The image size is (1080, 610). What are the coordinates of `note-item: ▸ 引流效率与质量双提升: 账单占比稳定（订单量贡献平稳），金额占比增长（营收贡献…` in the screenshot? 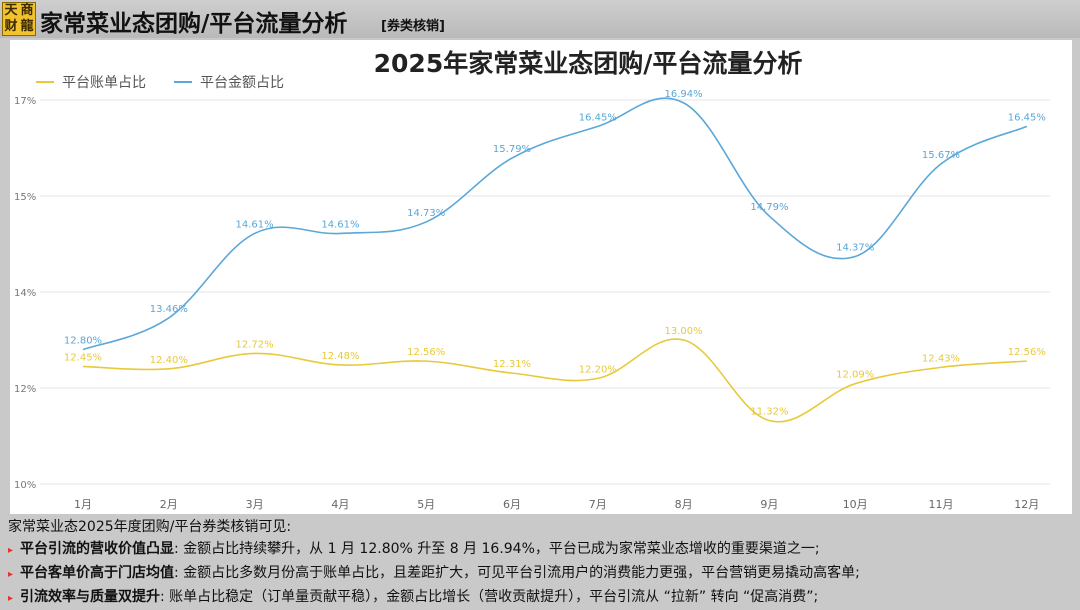 It's located at (540, 598).